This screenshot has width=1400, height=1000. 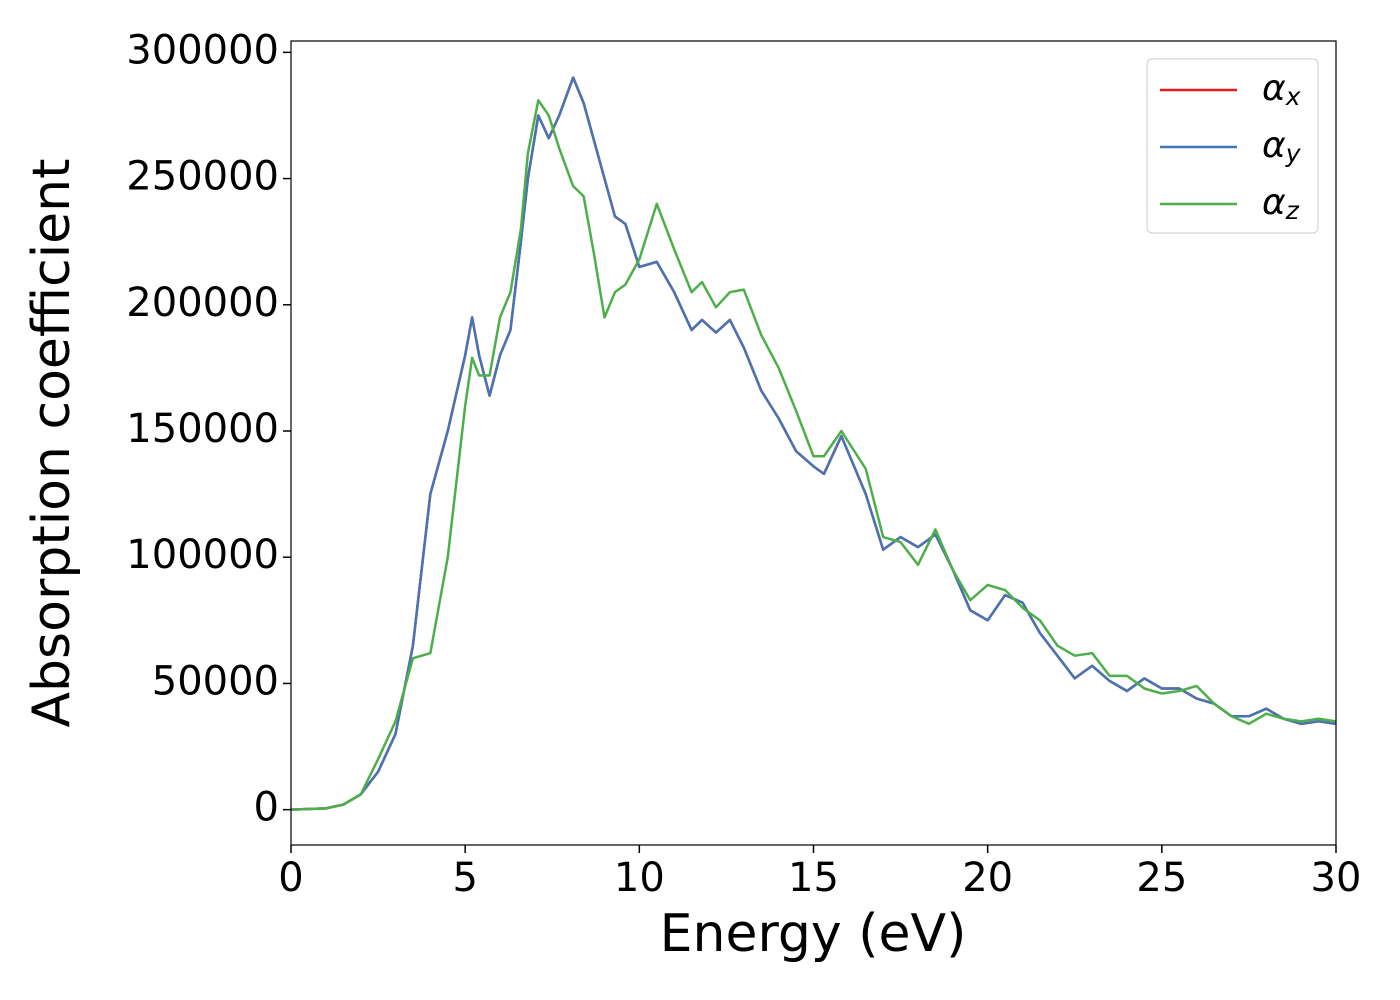 I want to click on y-tick-label: 200000, so click(x=202, y=303).